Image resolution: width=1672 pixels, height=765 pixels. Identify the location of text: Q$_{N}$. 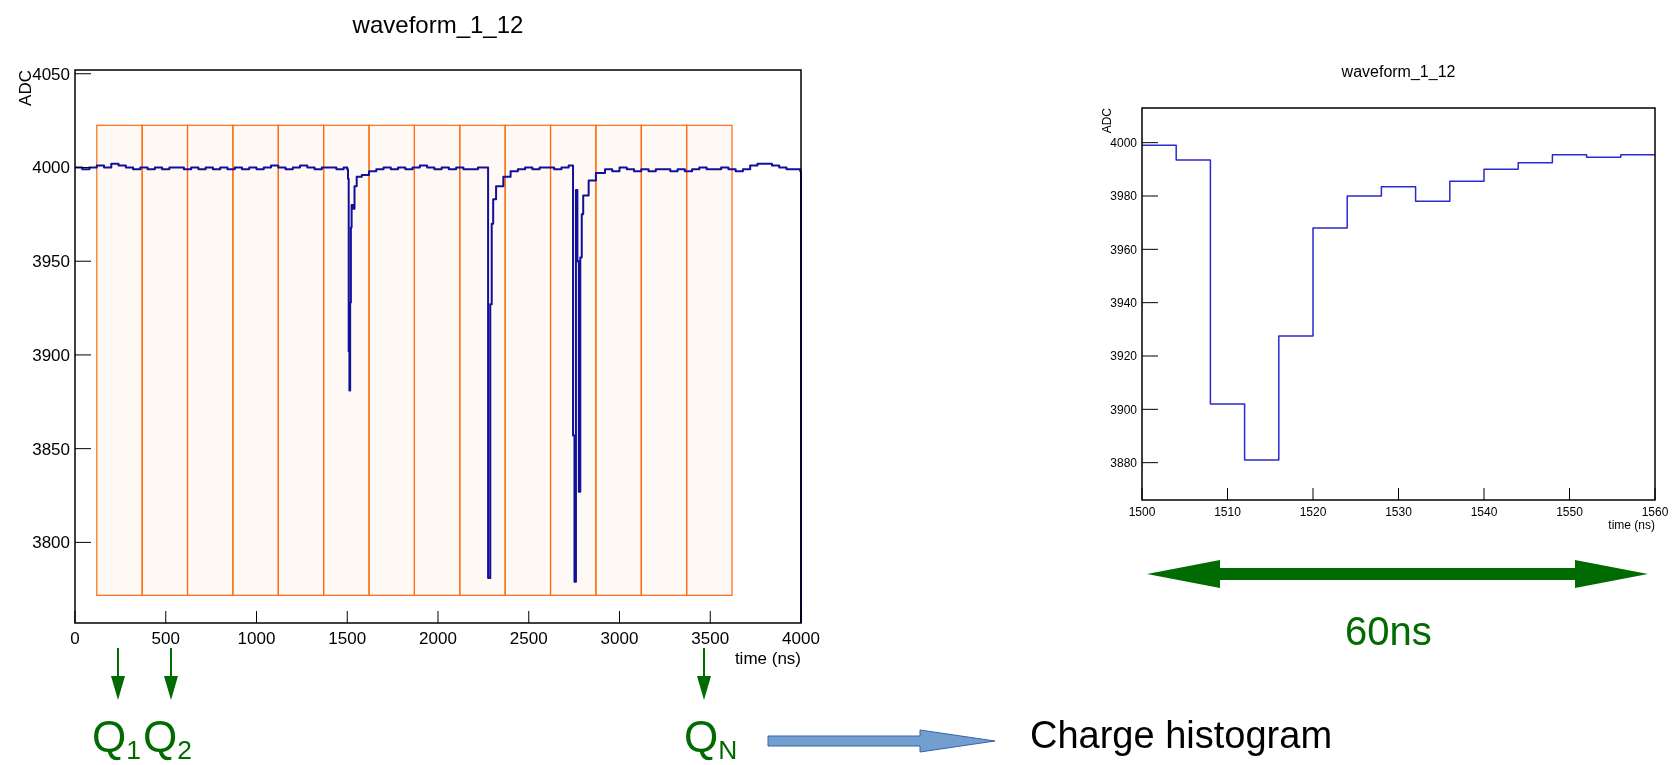
(711, 738).